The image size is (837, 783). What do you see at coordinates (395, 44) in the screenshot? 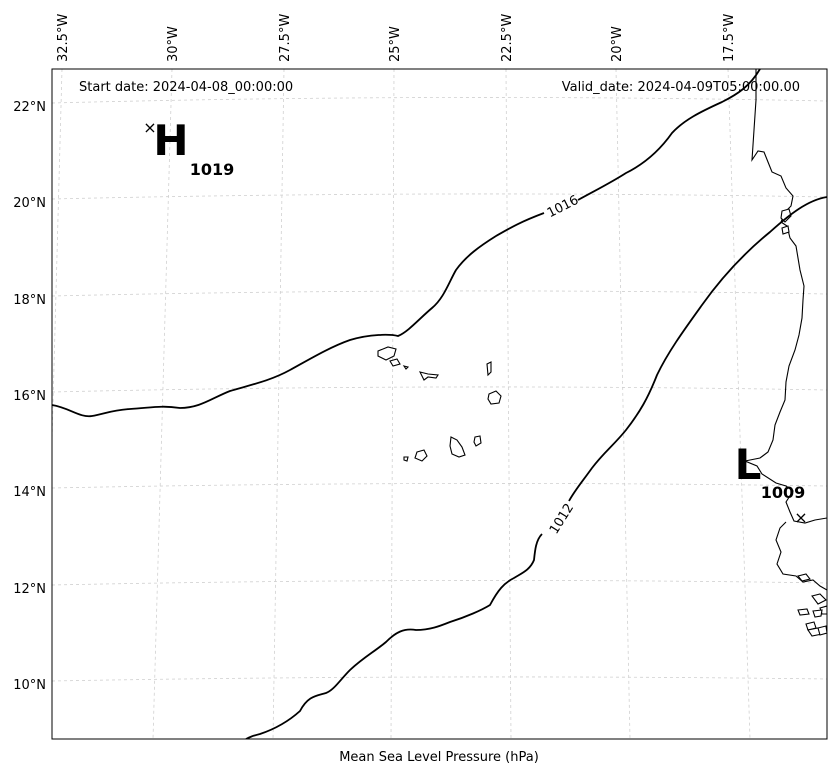
I see `lon-tick-label: 25°W` at bounding box center [395, 44].